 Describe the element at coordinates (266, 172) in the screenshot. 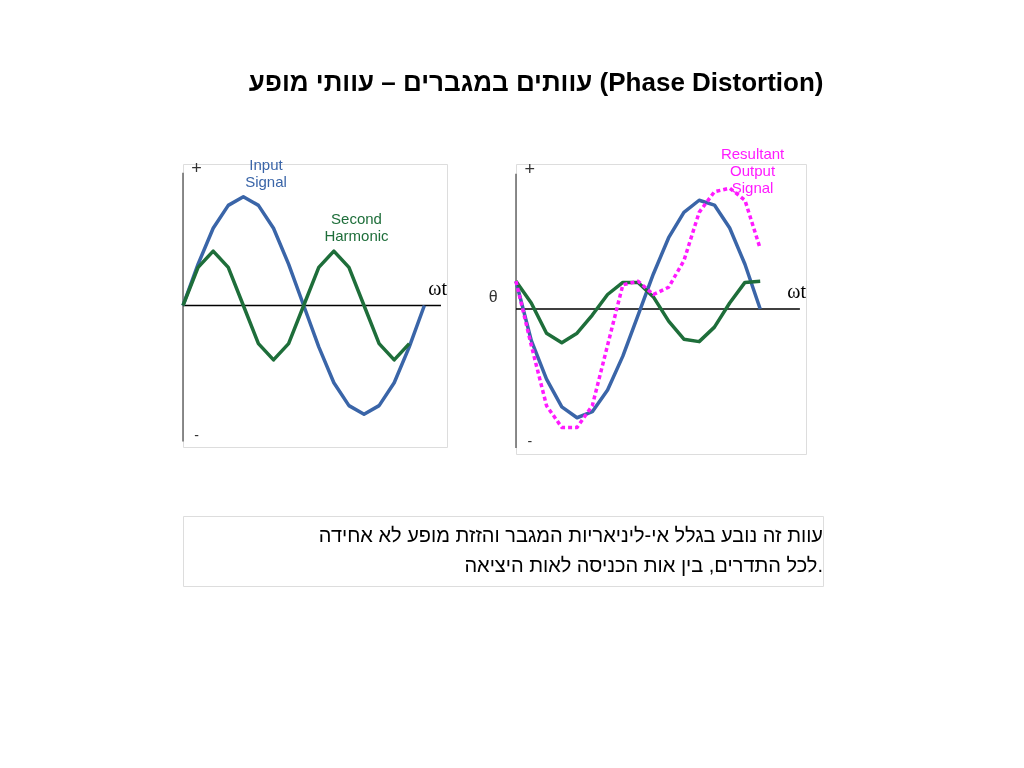

I see `series-label: Input Signal` at that location.